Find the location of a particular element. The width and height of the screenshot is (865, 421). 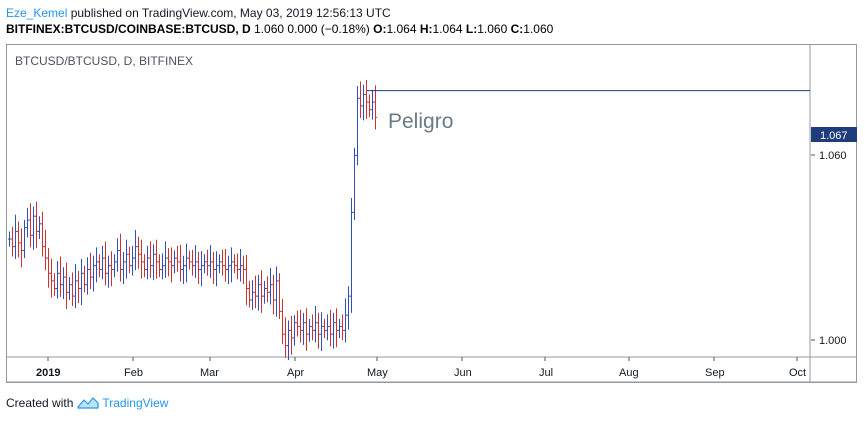

last-price: 1.060 is located at coordinates (269, 29).